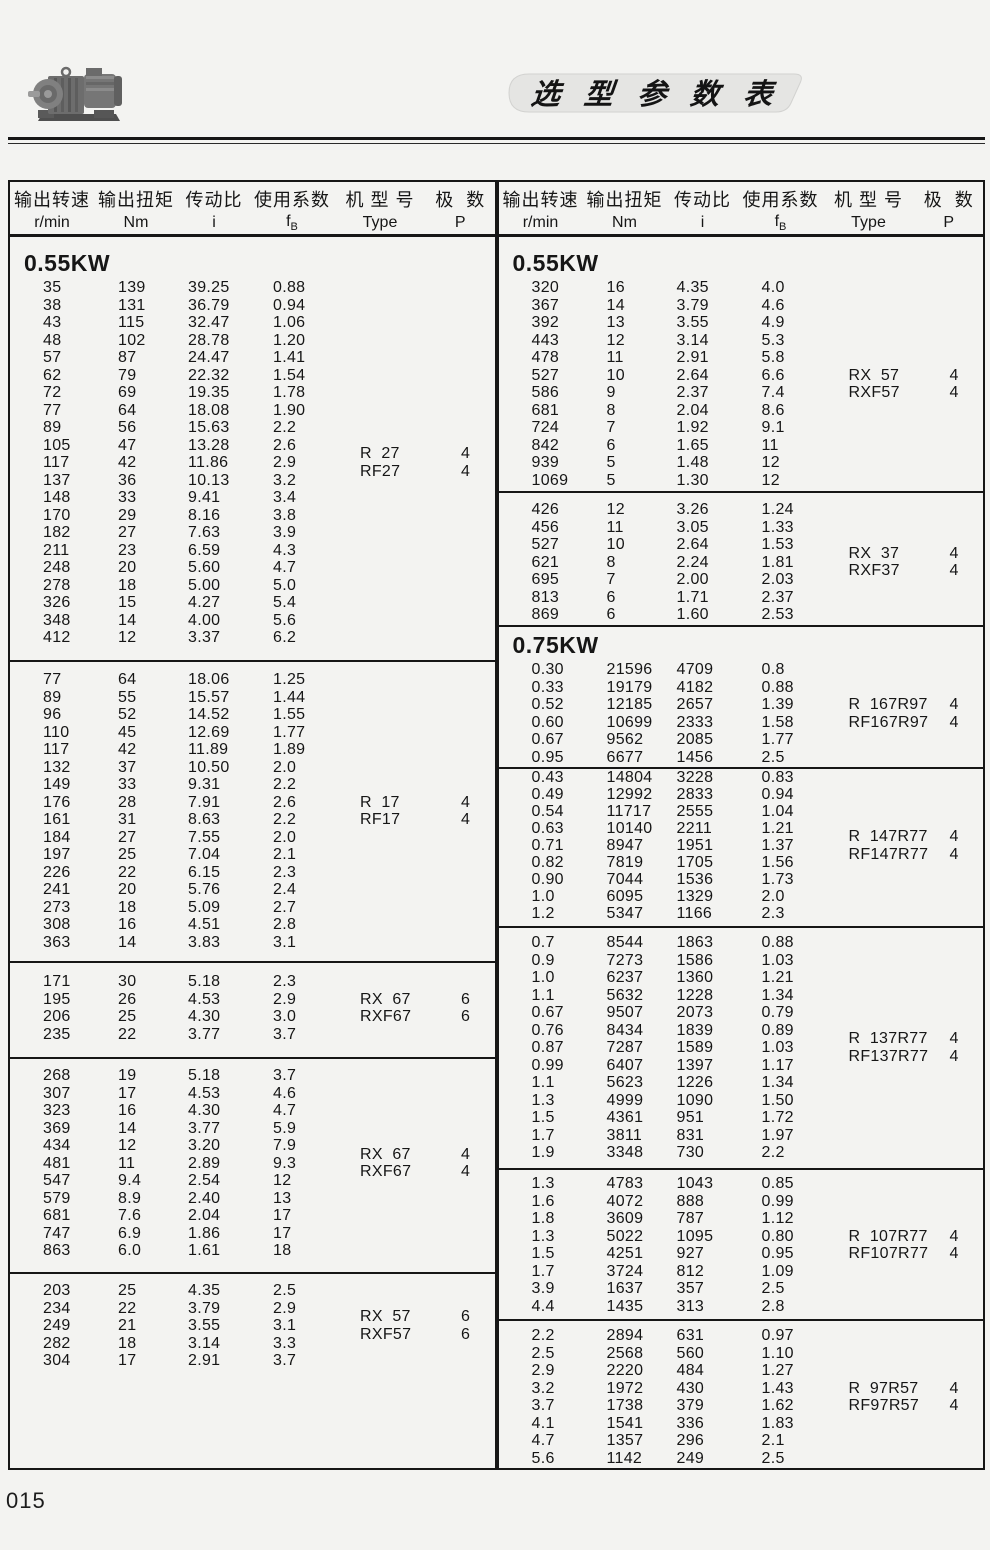 This screenshot has height=1550, width=990. What do you see at coordinates (204, 802) in the screenshot?
I see `cell-ratio: 7.91` at bounding box center [204, 802].